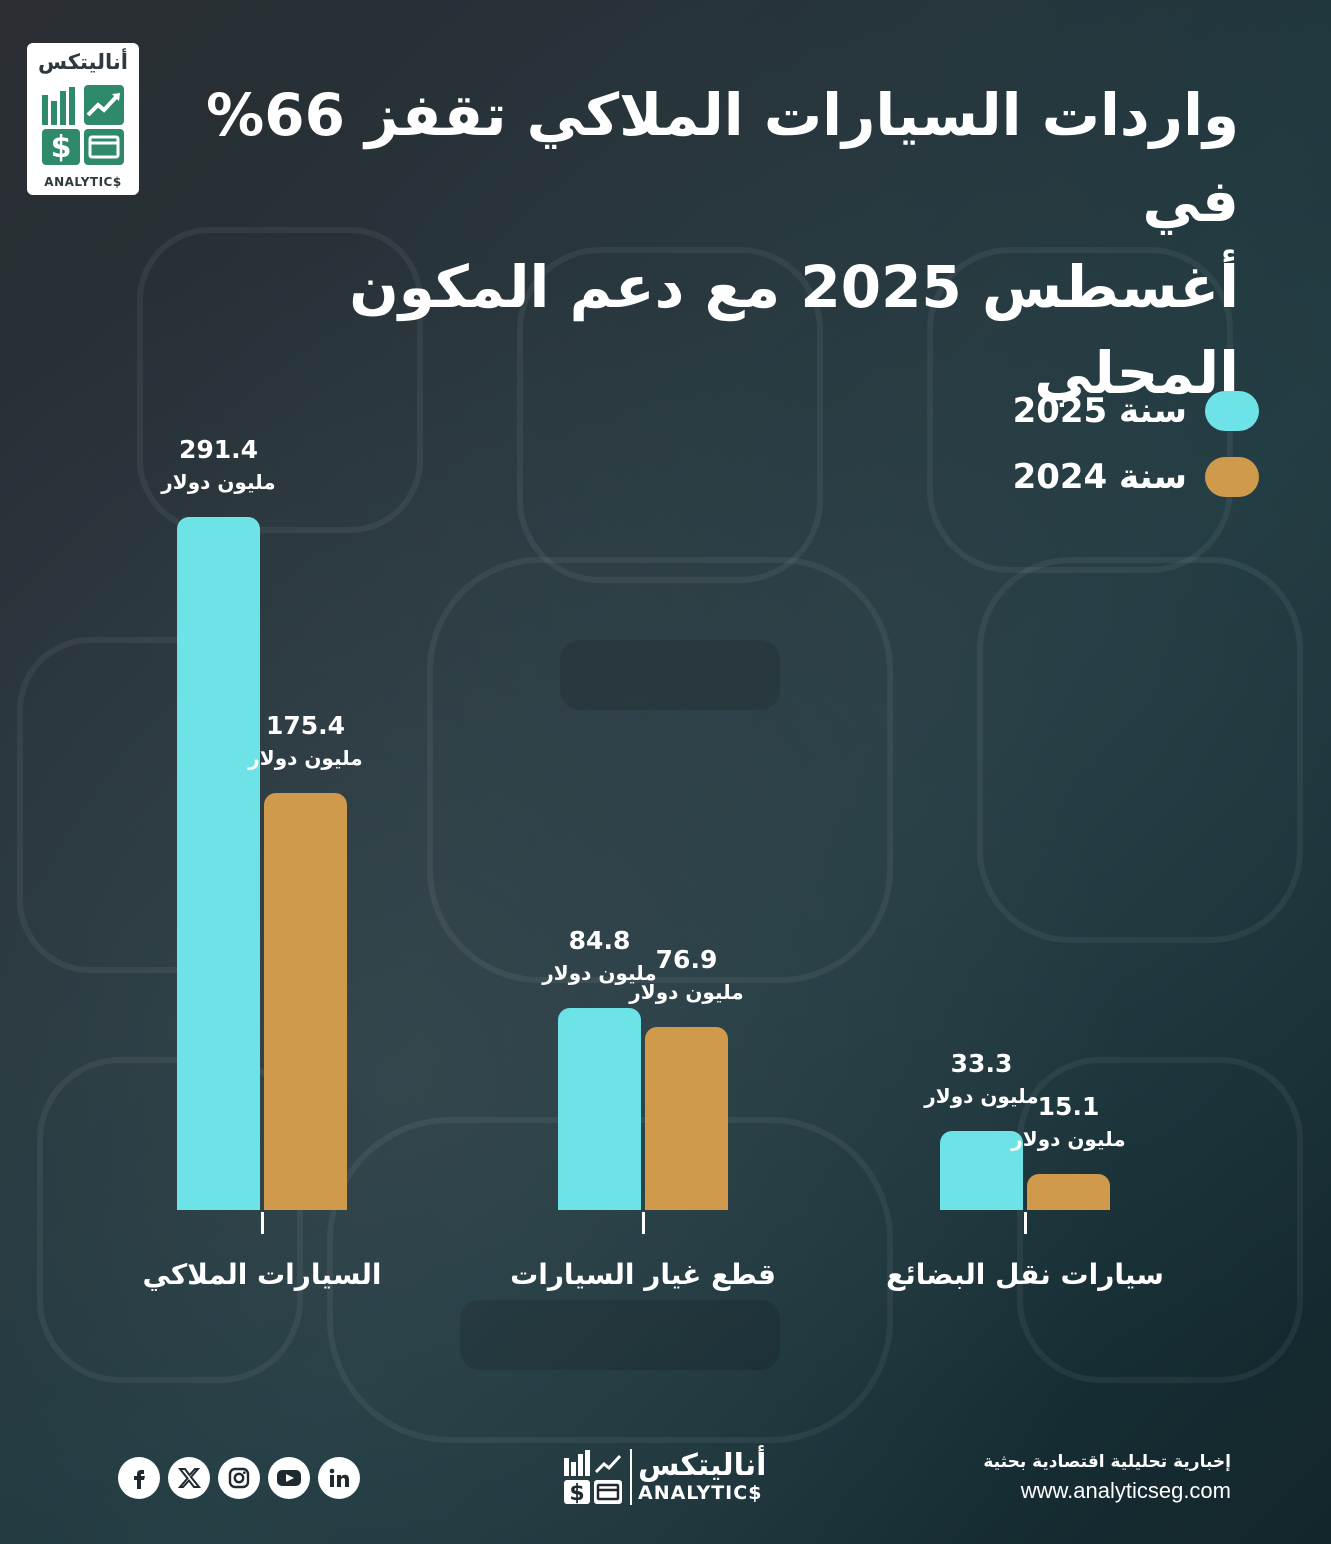  I want to click on bar-value-passenger-cars-2025: 291.4, so click(218, 449).